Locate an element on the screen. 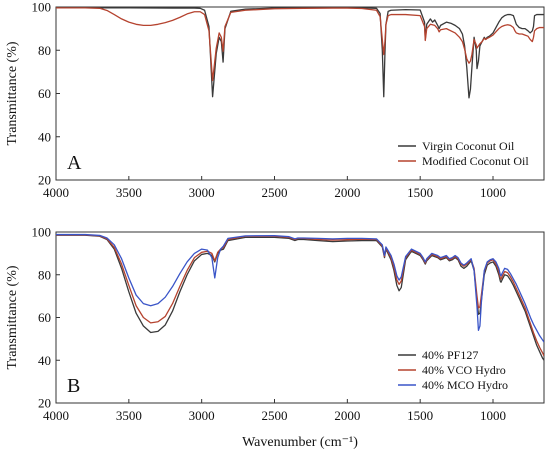  legend-label: 40% PF127 is located at coordinates (450, 355).